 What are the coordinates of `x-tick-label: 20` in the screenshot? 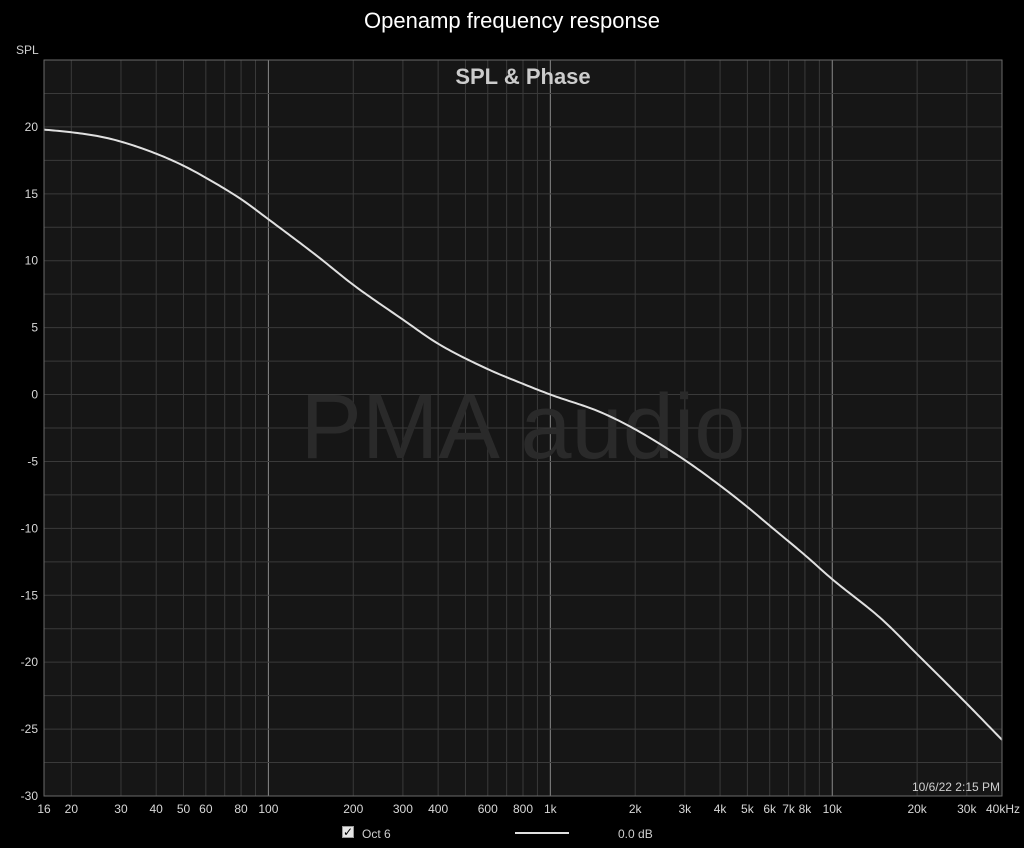 It's located at (72, 809).